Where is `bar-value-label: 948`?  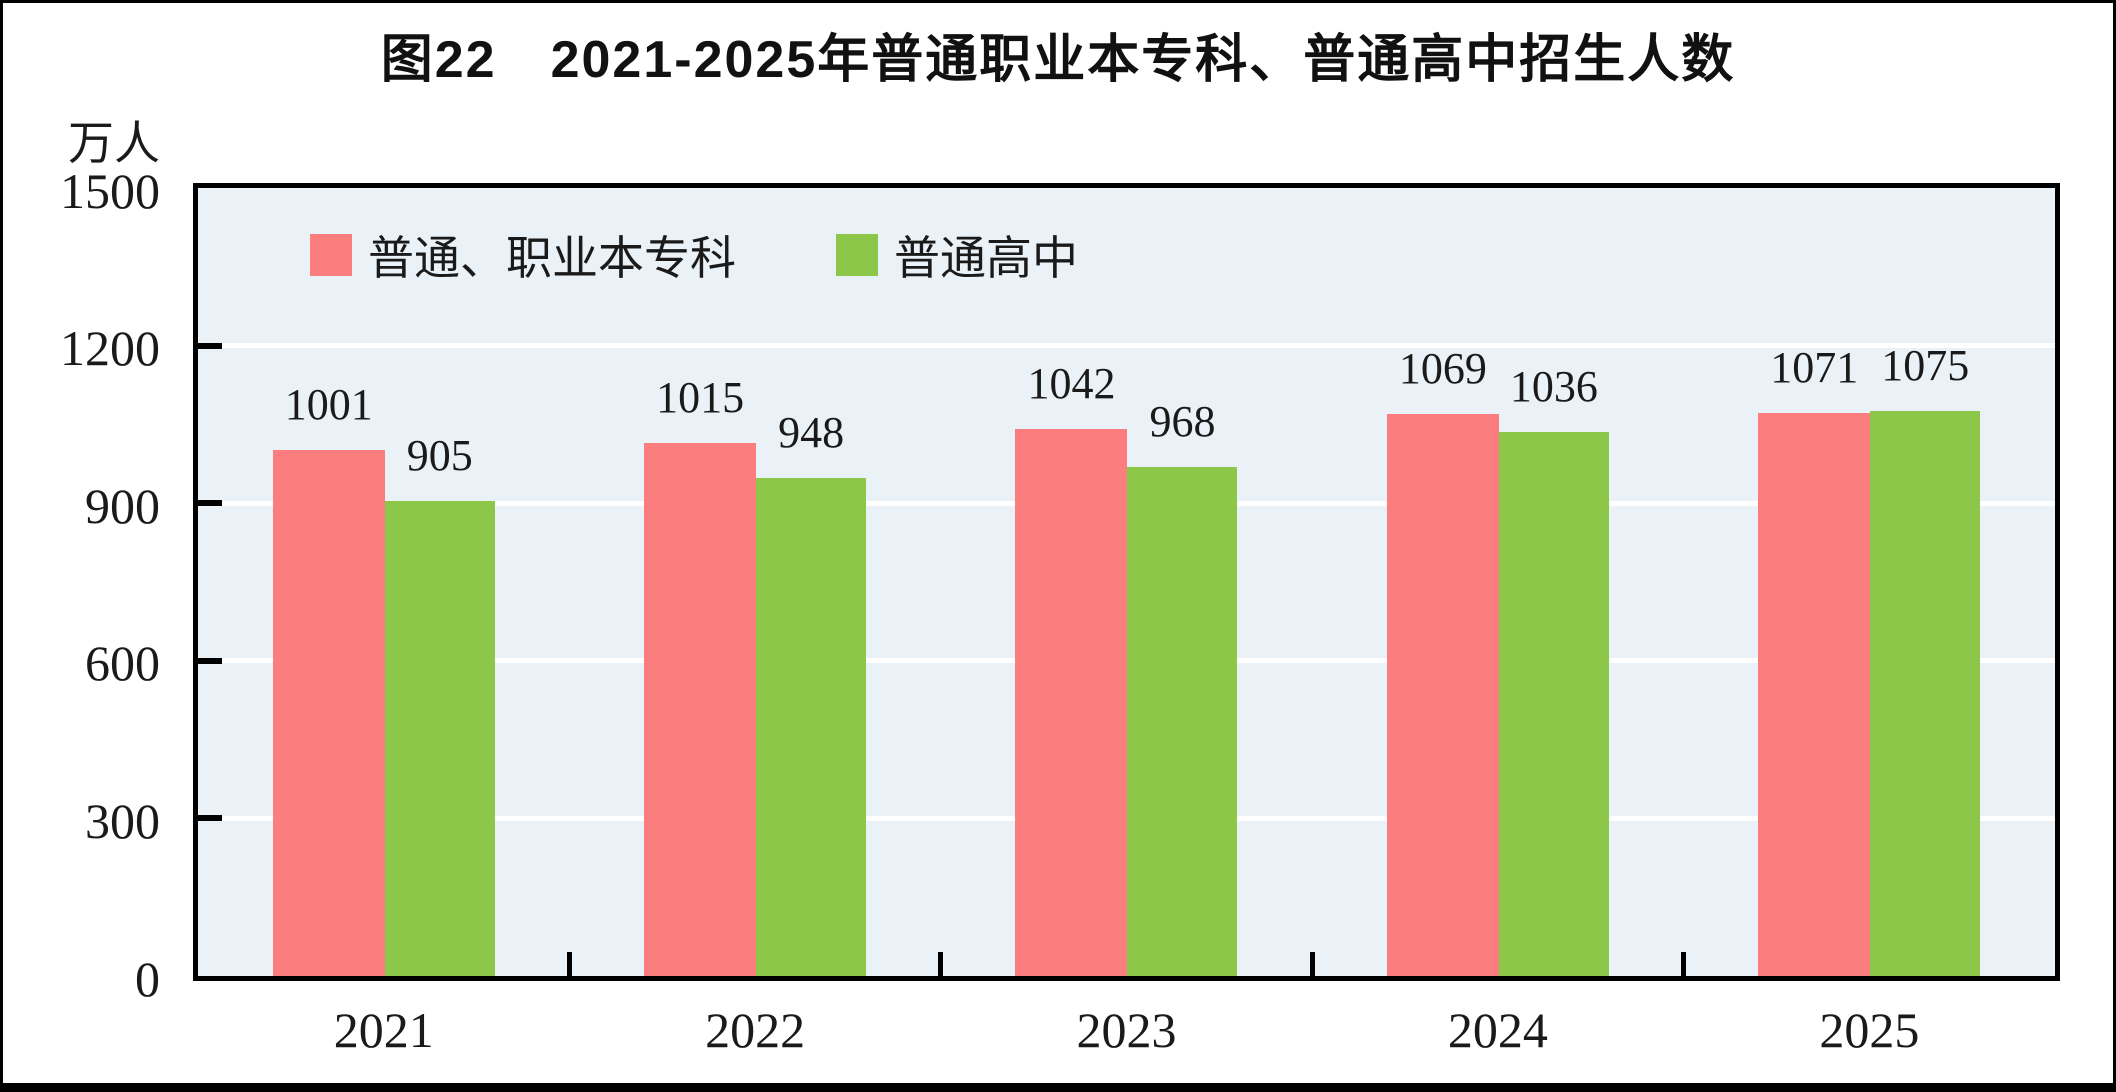
bar-value-label: 948 is located at coordinates (811, 432).